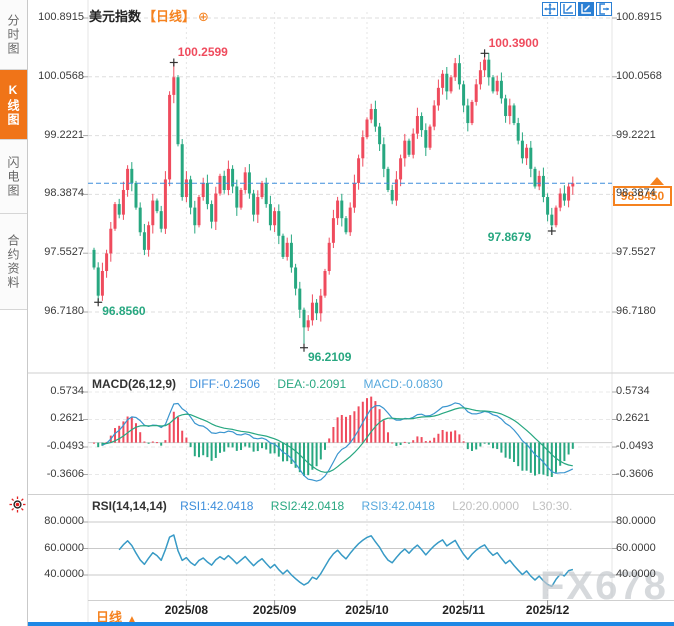 The image size is (674, 626). I want to click on y-axis-label-left: 96.7180, so click(64, 311).